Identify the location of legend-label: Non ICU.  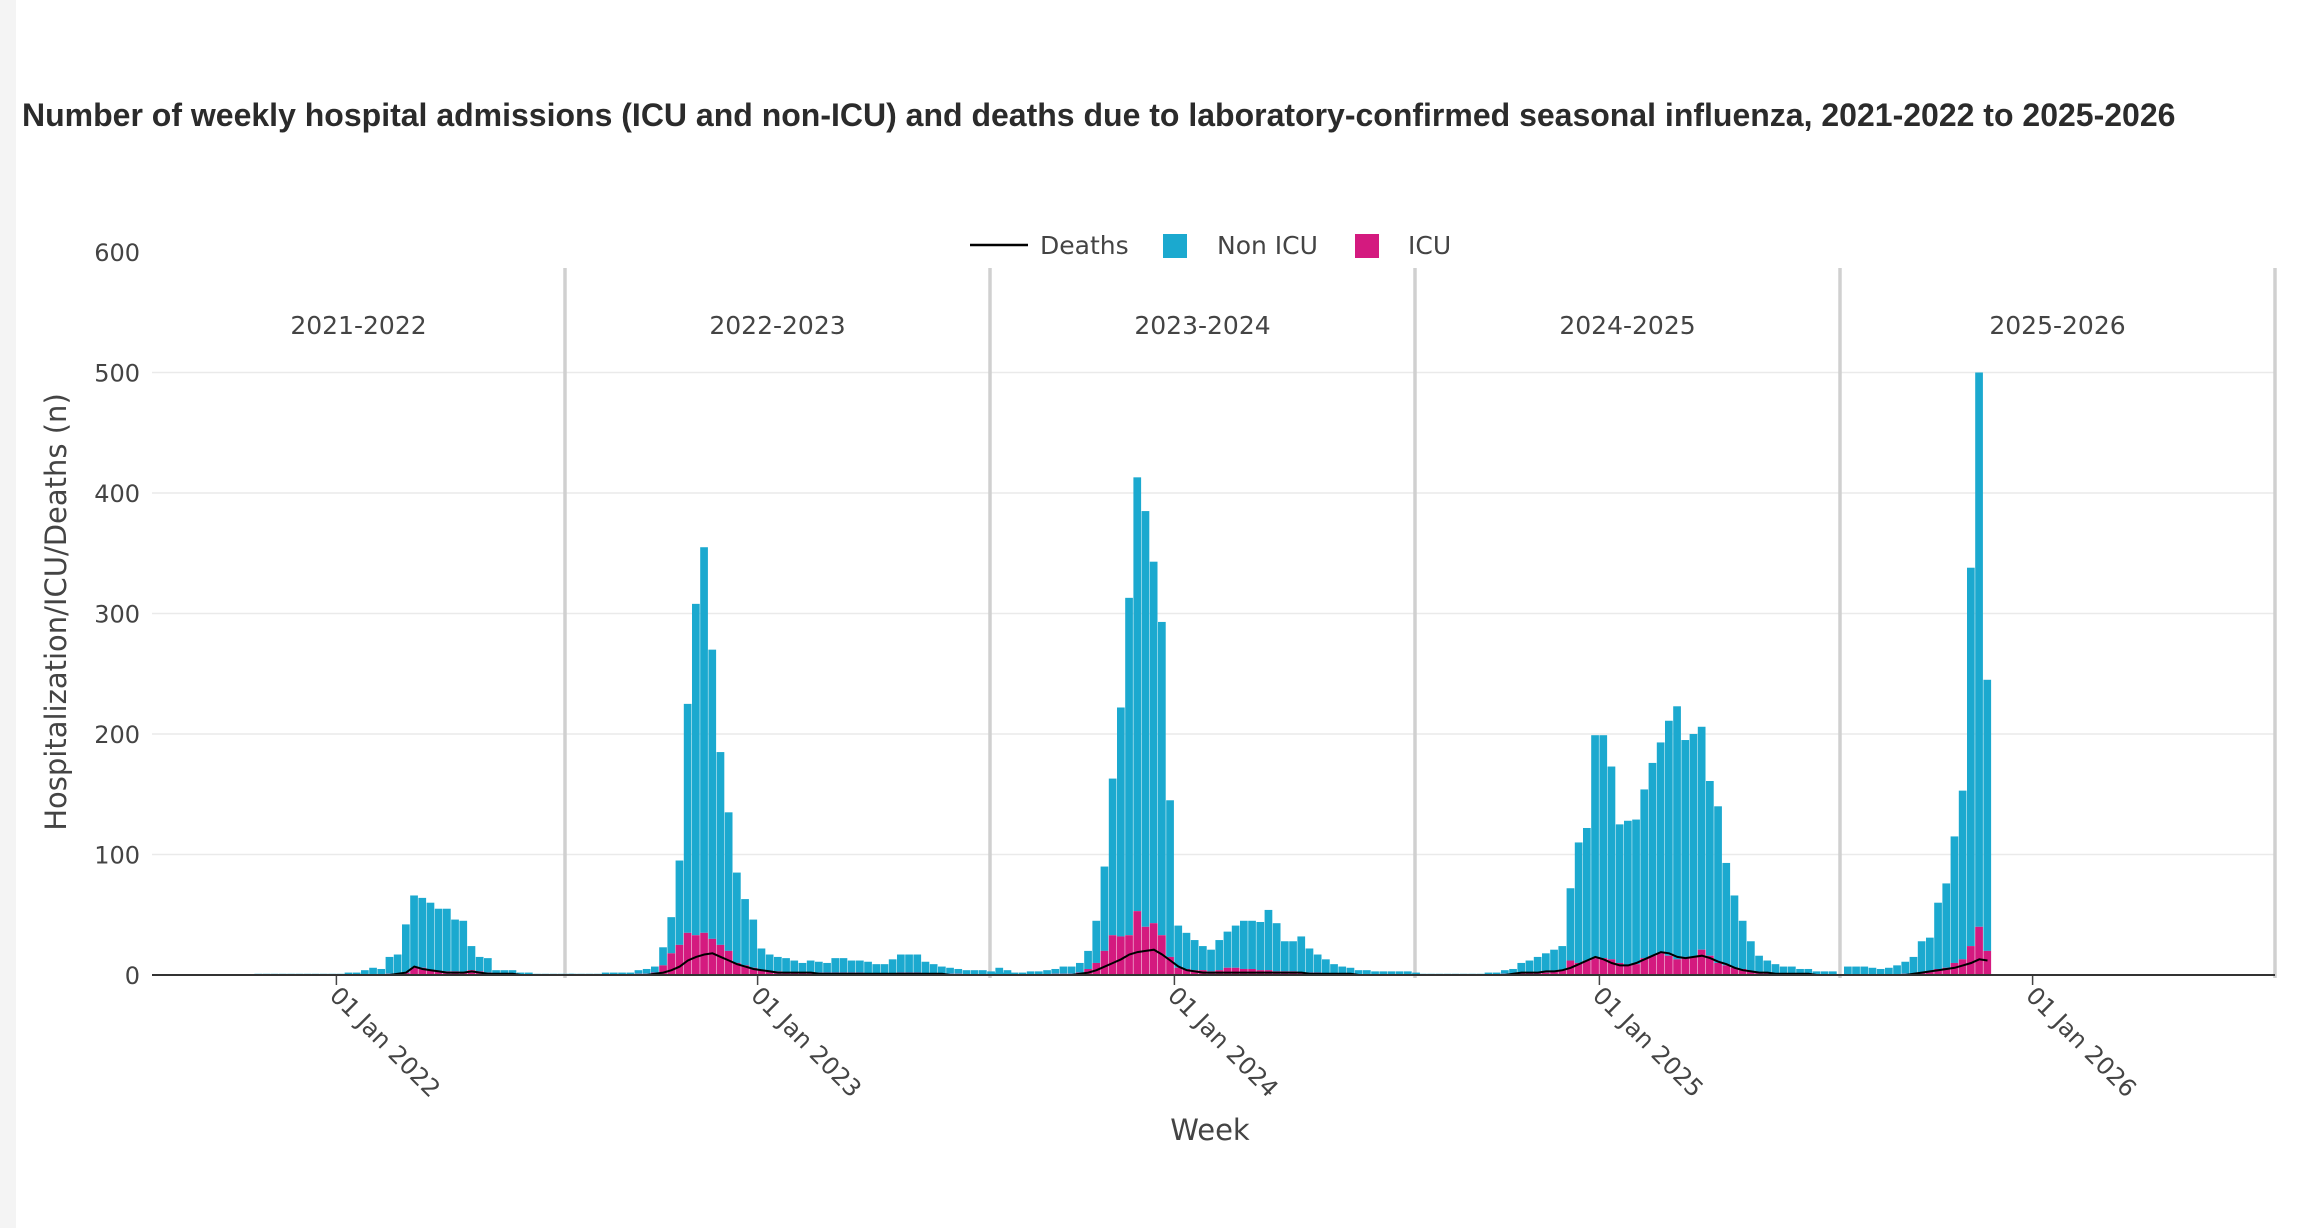
(1267, 245).